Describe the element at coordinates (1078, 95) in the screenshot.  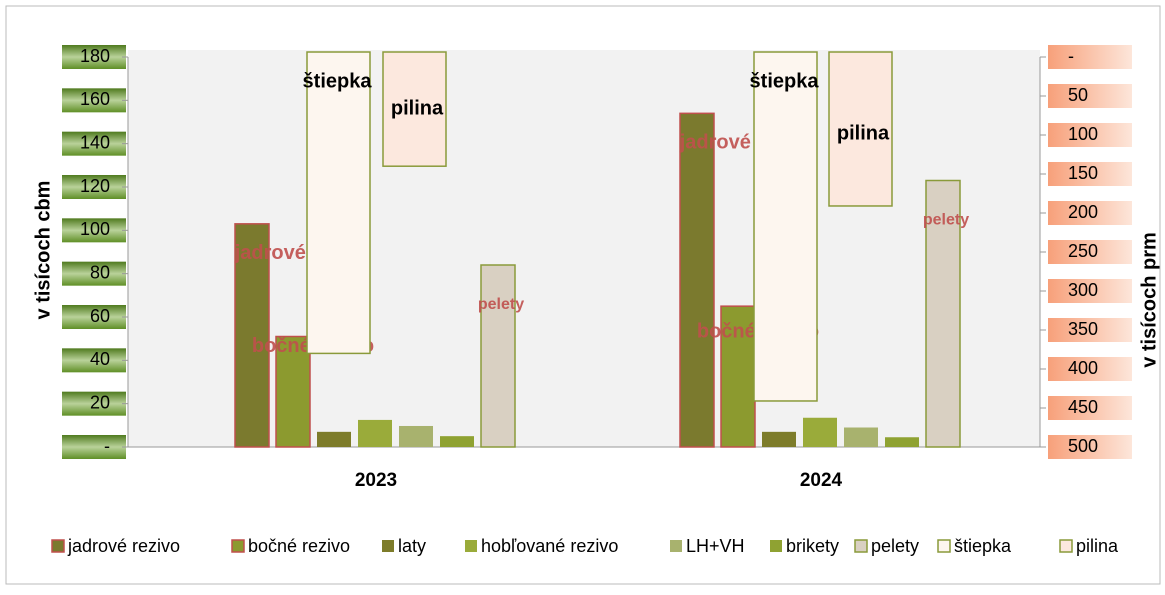
I see `y2-tick-label: 50` at that location.